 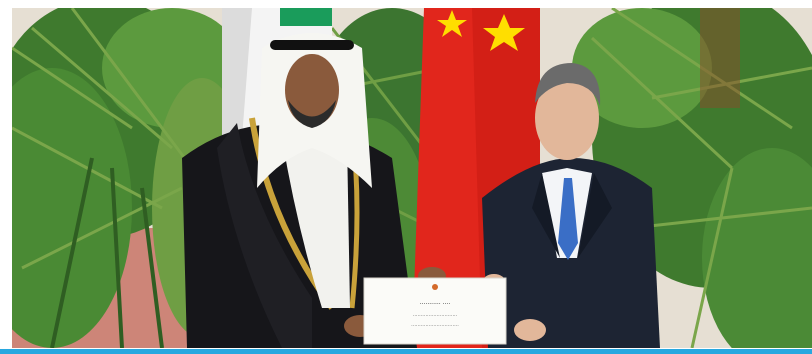 I want to click on accent-bottom-bar, so click(x=406, y=351).